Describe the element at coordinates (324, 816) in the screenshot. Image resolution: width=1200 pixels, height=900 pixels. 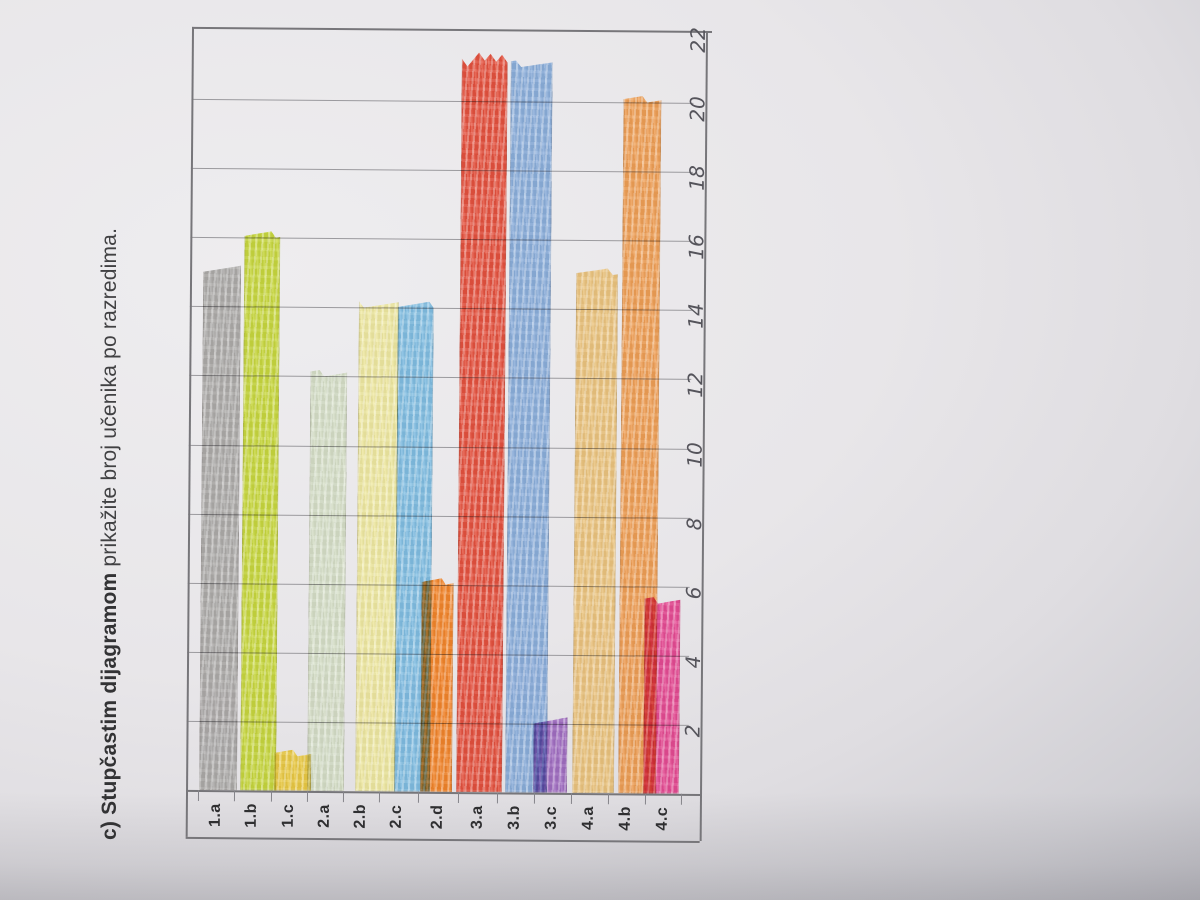
I see `category-label-2.a: 2.a` at that location.